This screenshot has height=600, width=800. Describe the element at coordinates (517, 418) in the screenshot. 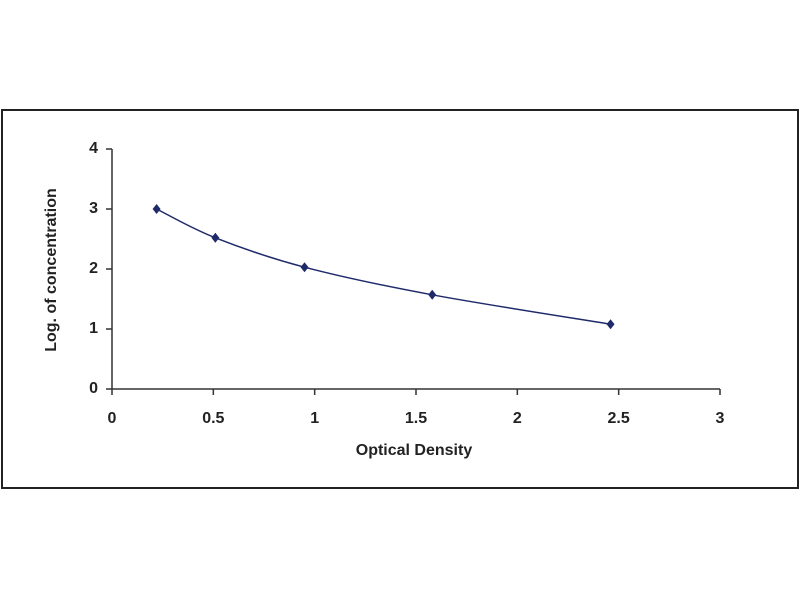

I see `x-tick-label: 2` at that location.